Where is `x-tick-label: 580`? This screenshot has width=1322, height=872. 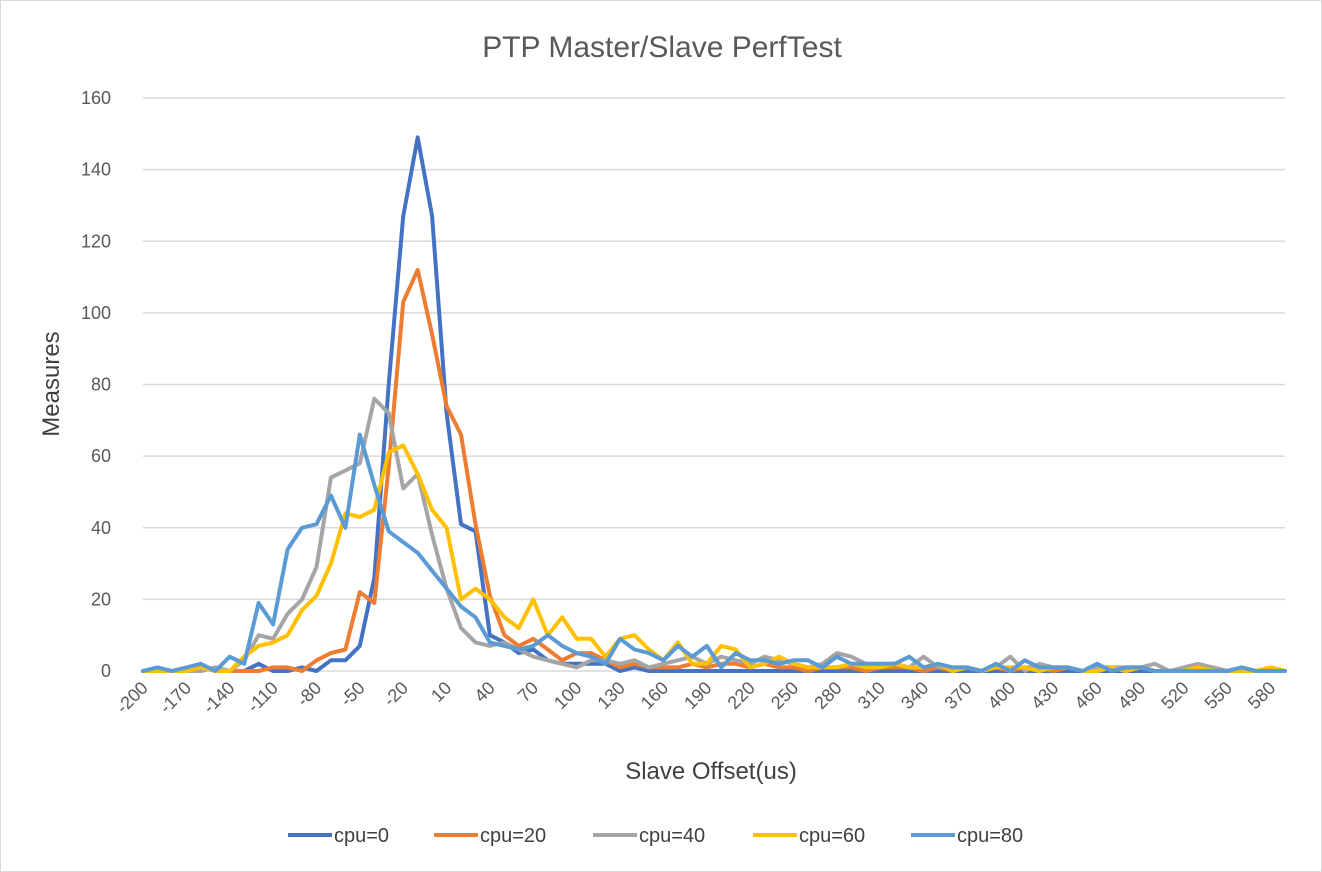
x-tick-label: 580 is located at coordinates (1261, 695).